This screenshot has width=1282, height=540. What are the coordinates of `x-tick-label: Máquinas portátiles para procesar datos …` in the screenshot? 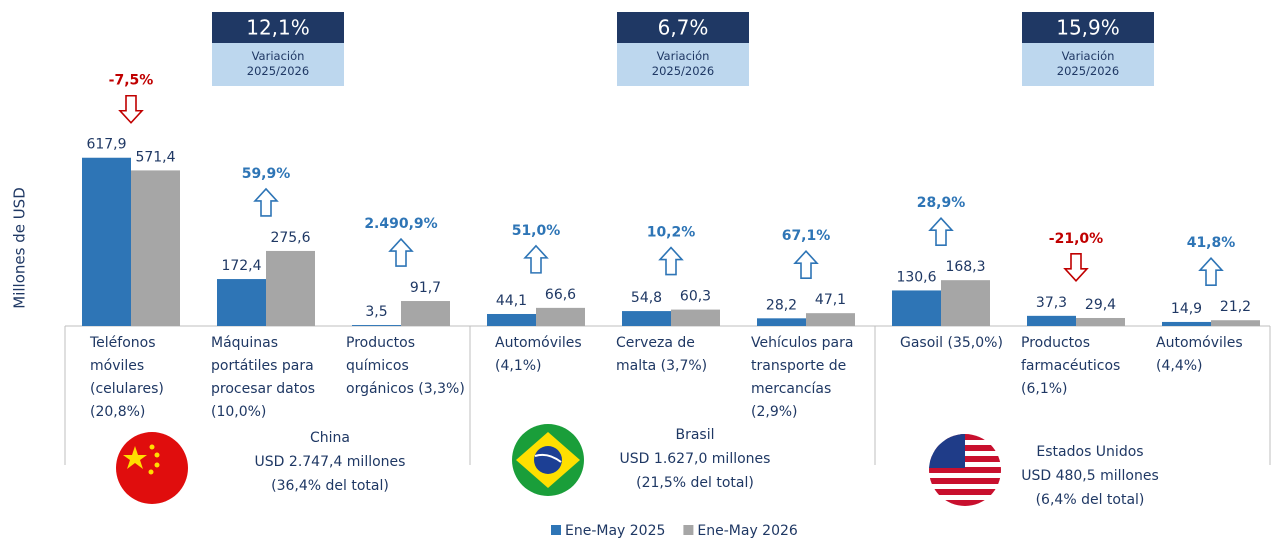 It's located at (263, 377).